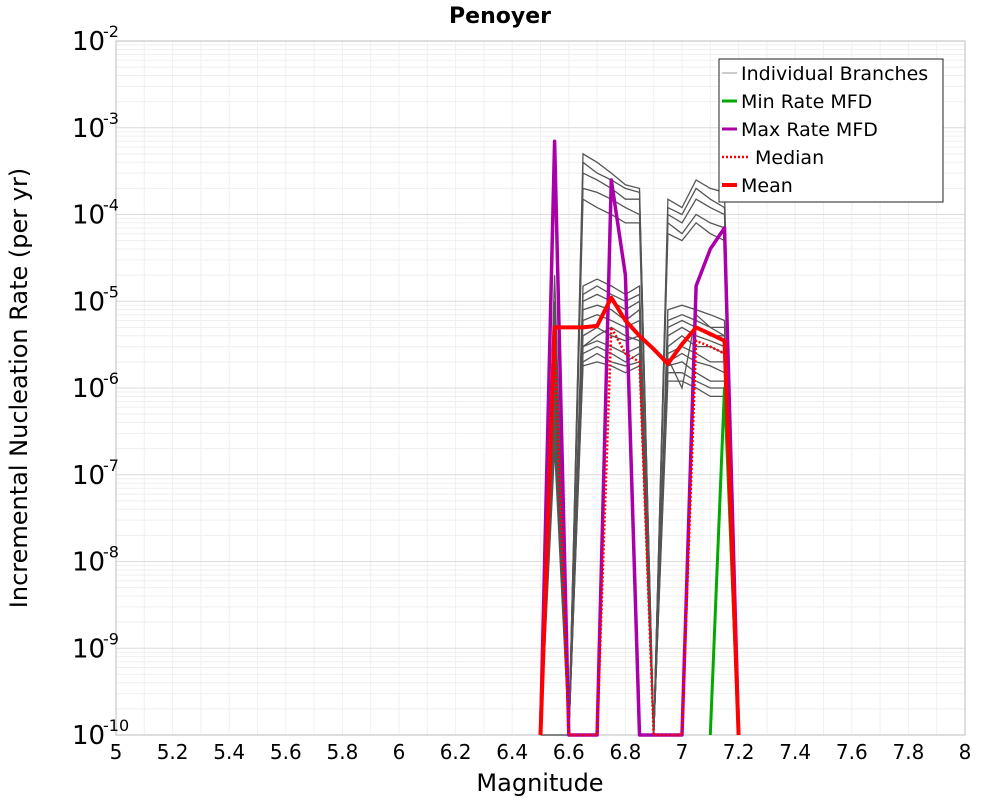 This screenshot has width=1000, height=800. I want to click on y-axis-label: Incremental Nucleation Rate (per yr), so click(19, 388).